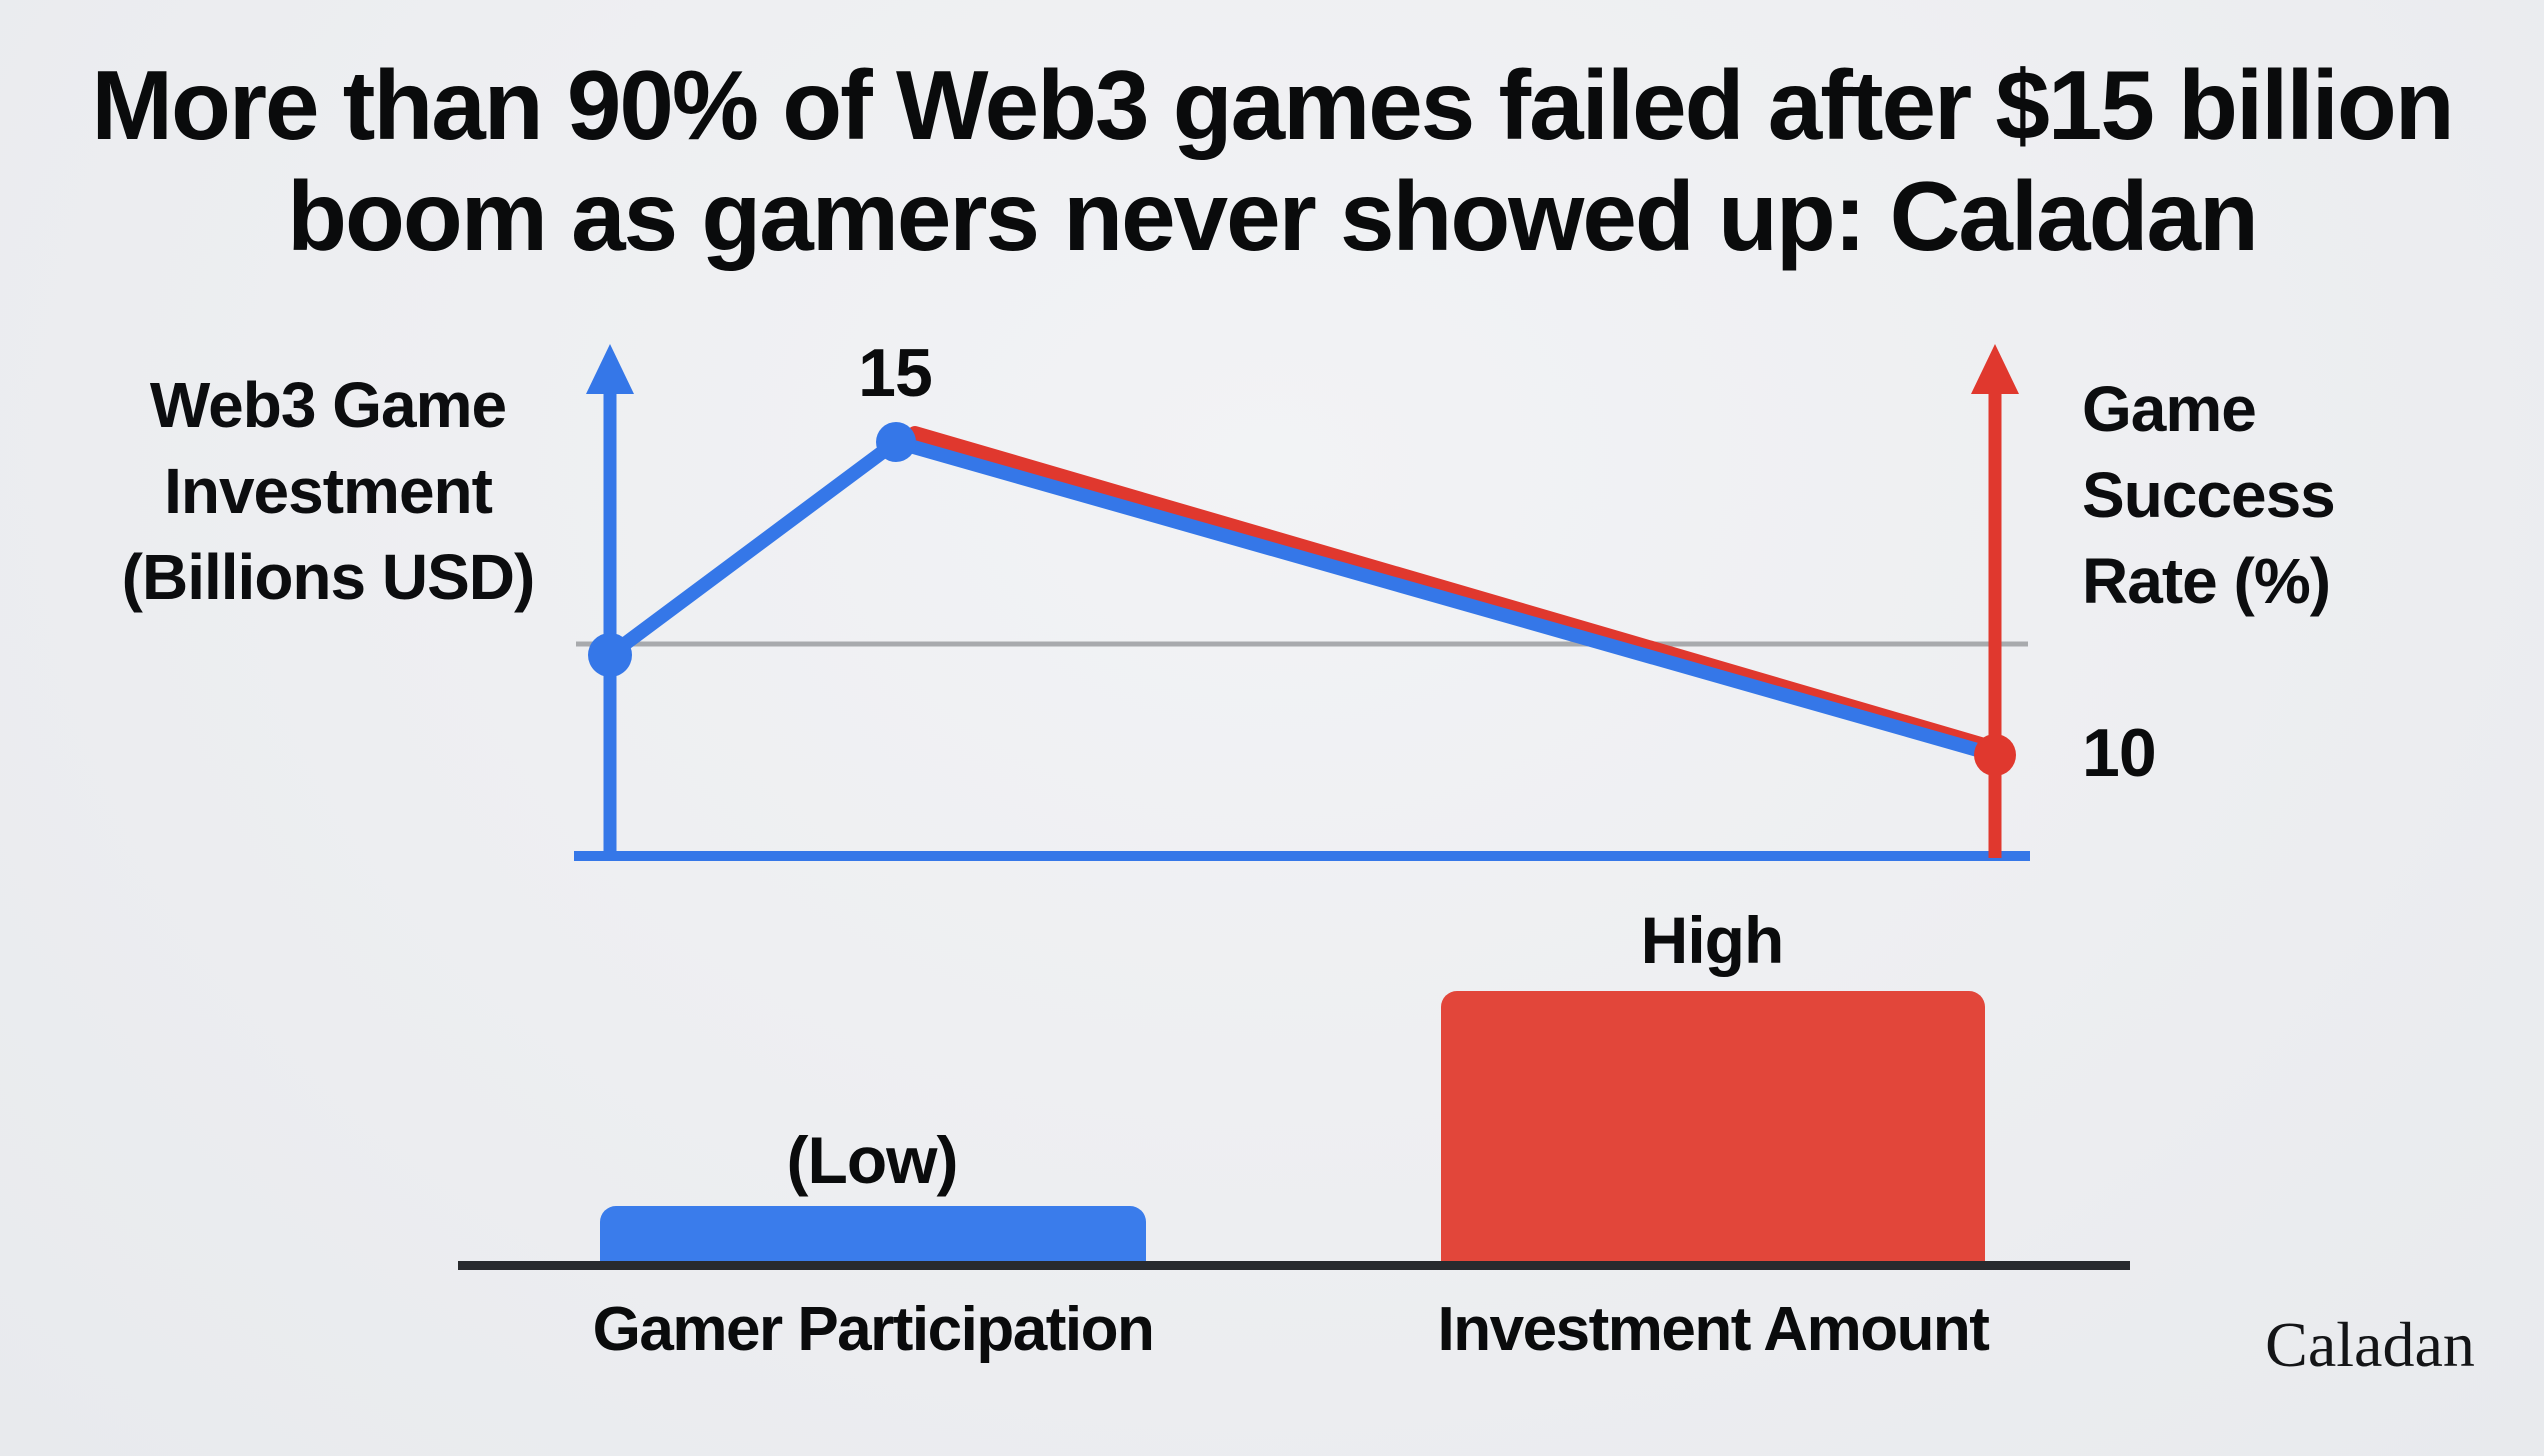 Image resolution: width=2544 pixels, height=1456 pixels. I want to click on bar-gamer-participation, so click(873, 1236).